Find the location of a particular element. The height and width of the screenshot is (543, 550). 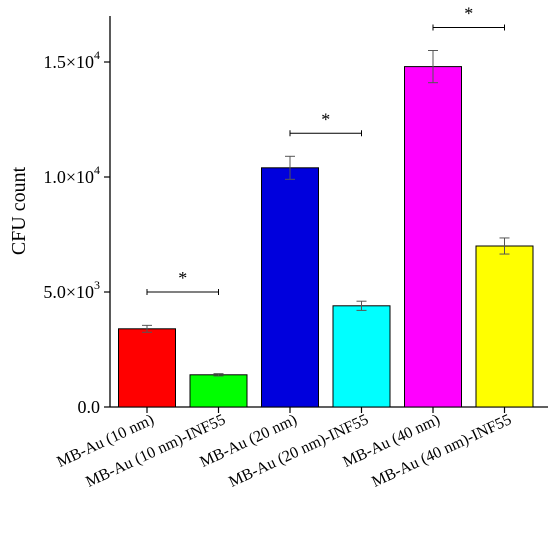

y-tick-label-3: 1.5×10⁴ is located at coordinates (71, 60).